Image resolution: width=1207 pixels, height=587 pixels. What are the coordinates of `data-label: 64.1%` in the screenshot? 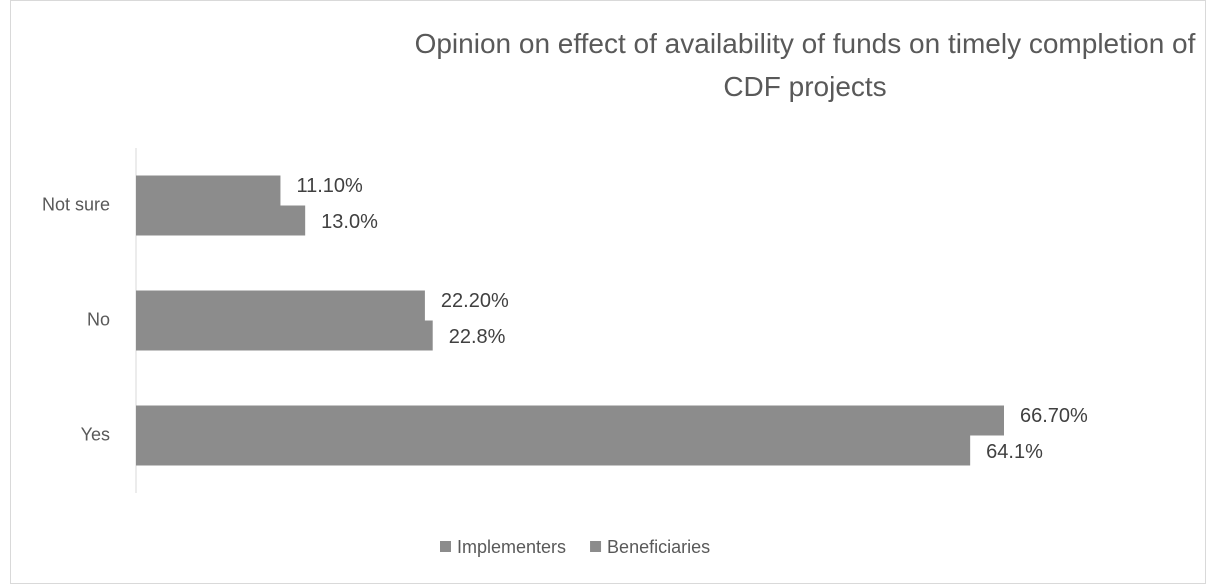 It's located at (1014, 452).